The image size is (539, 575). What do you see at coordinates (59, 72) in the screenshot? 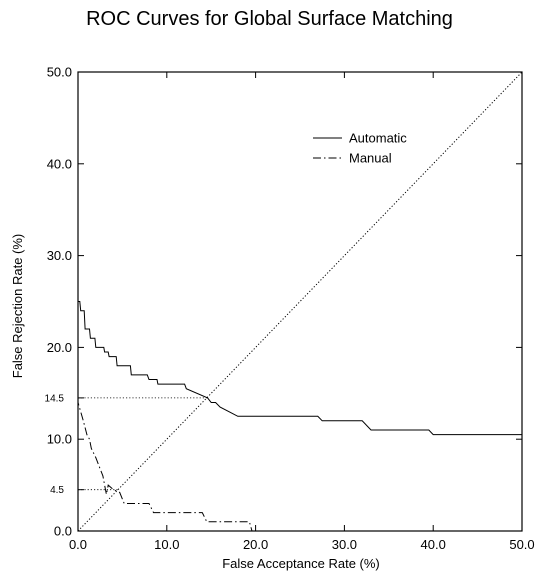
I see `y-tick-label: 50.0` at bounding box center [59, 72].